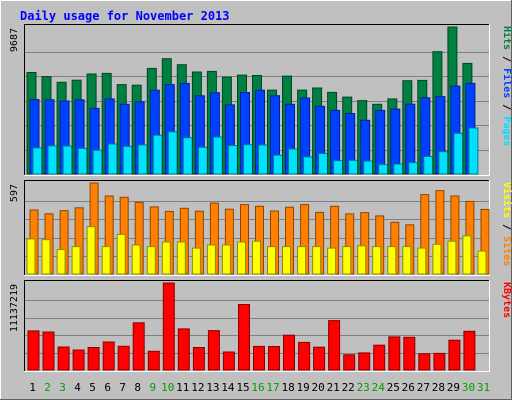 This screenshot has width=512, height=400. Describe the element at coordinates (212, 387) in the screenshot. I see `x-tick-label: 13` at that location.